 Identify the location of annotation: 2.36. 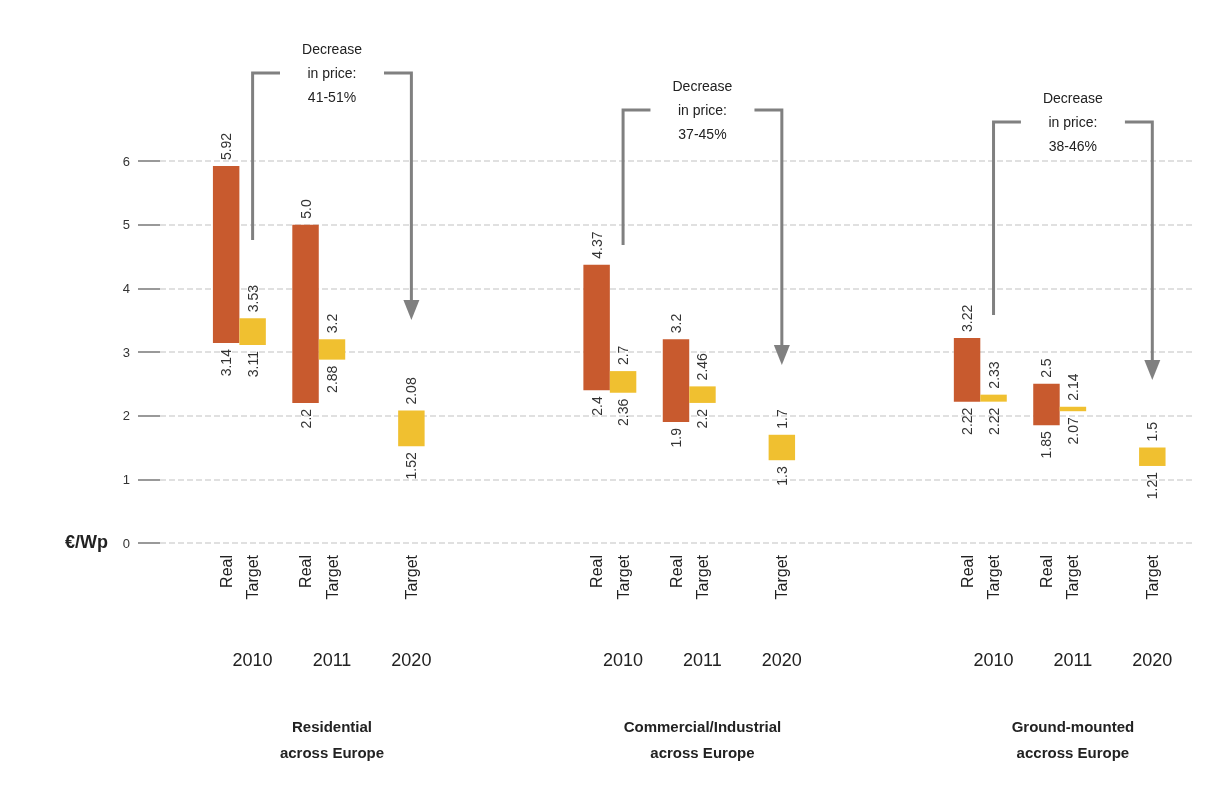
(623, 412).